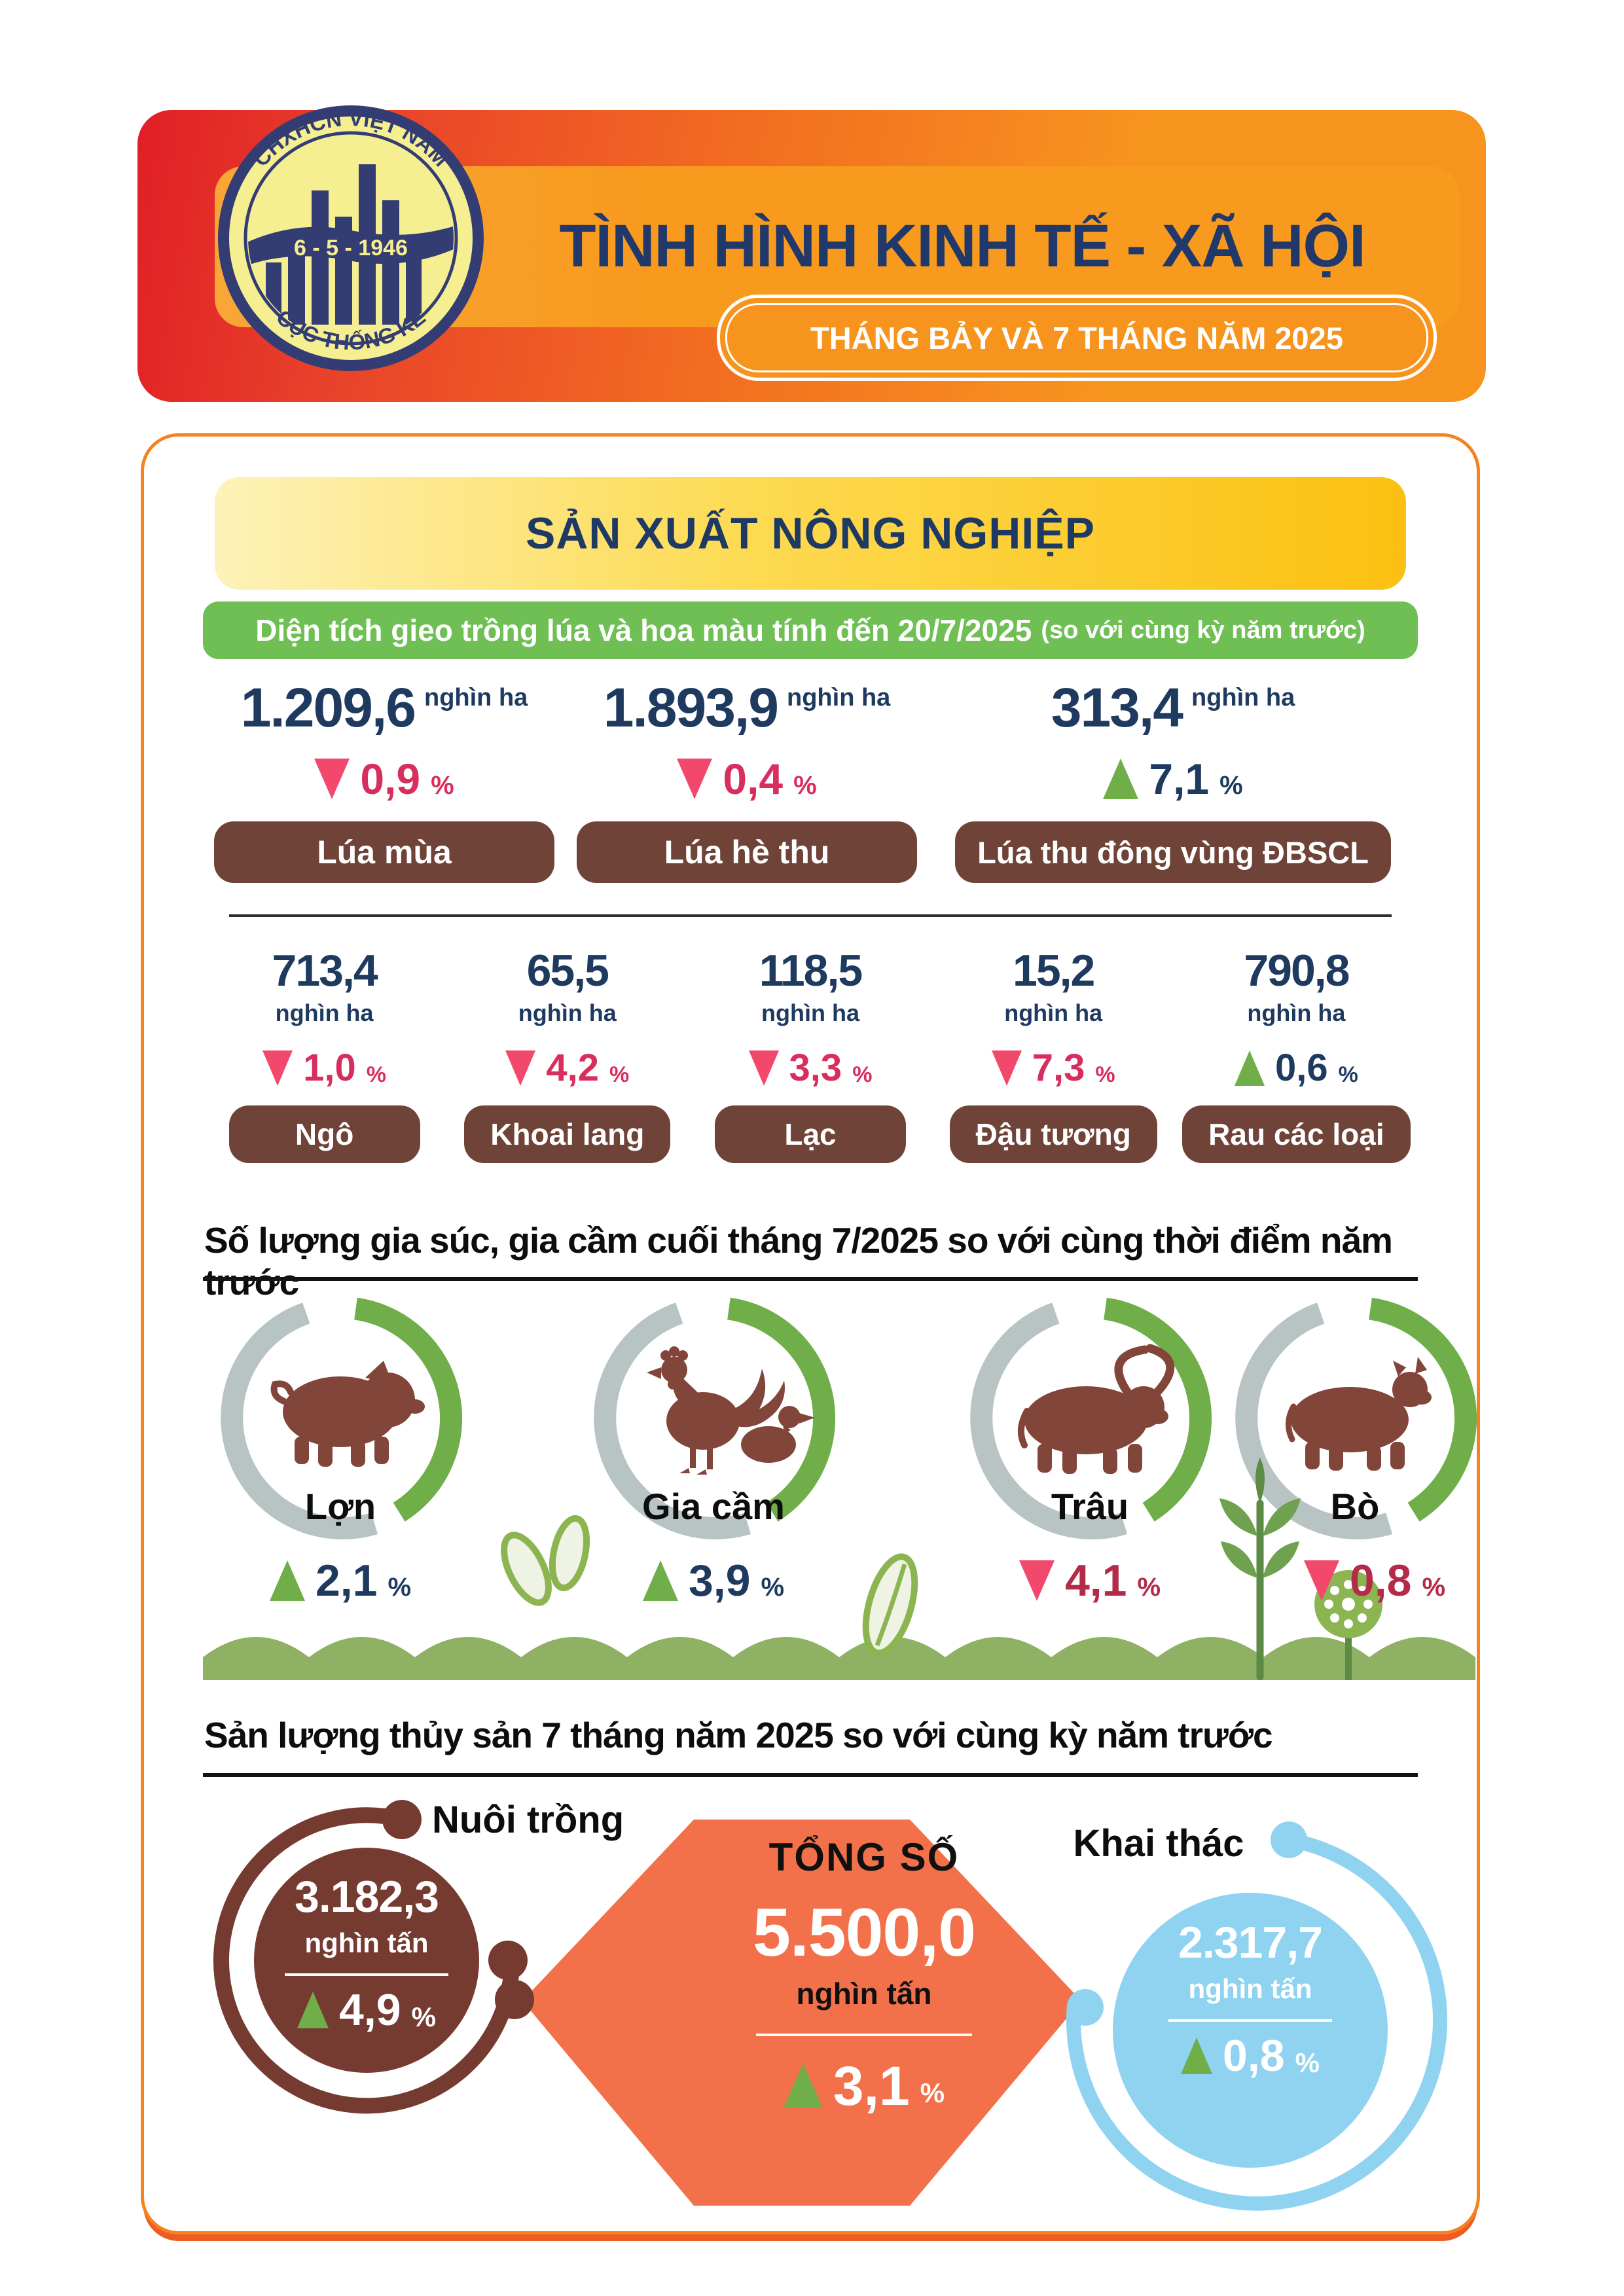 Image resolution: width=1624 pixels, height=2296 pixels. I want to click on stat-ngo: 713,4 nghìn ha 1,0 % Ngô, so click(324, 1055).